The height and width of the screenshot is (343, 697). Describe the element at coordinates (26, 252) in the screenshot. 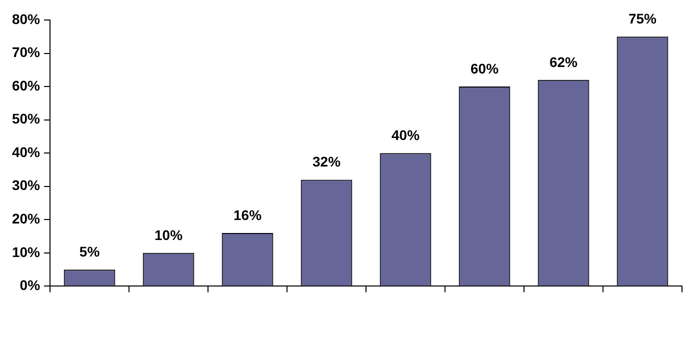

I see `y-tick-label: 10%` at that location.